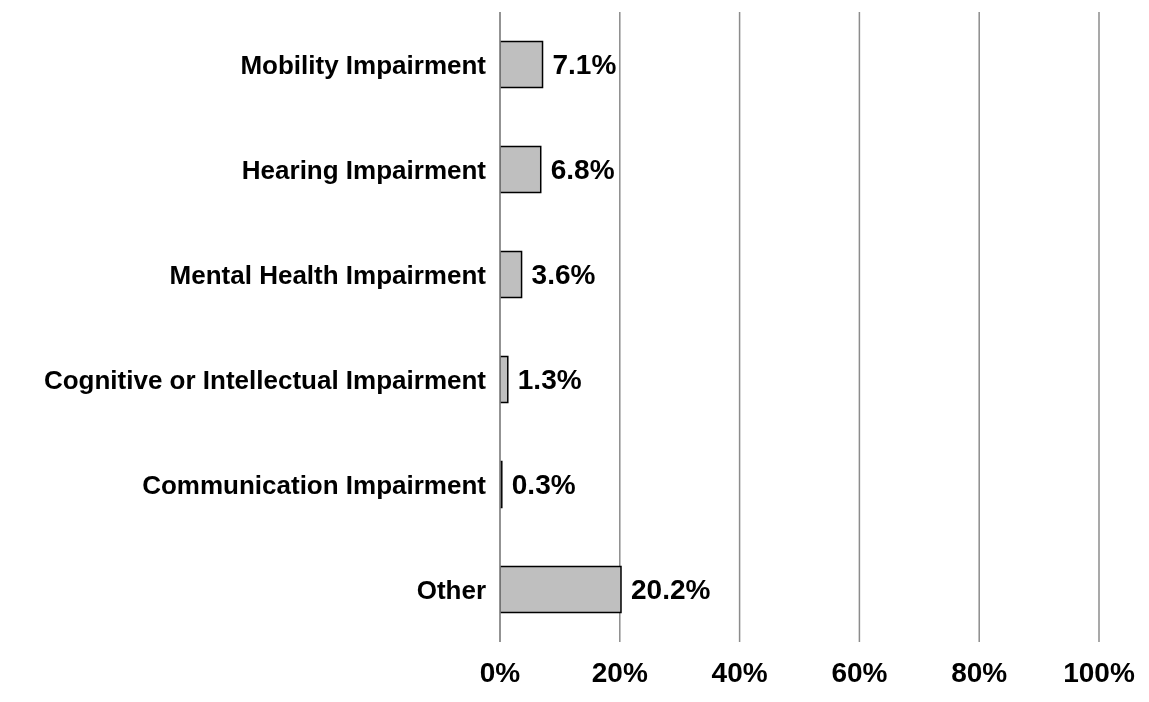 The image size is (1149, 702). What do you see at coordinates (582, 170) in the screenshot?
I see `data-label: 6.8%` at bounding box center [582, 170].